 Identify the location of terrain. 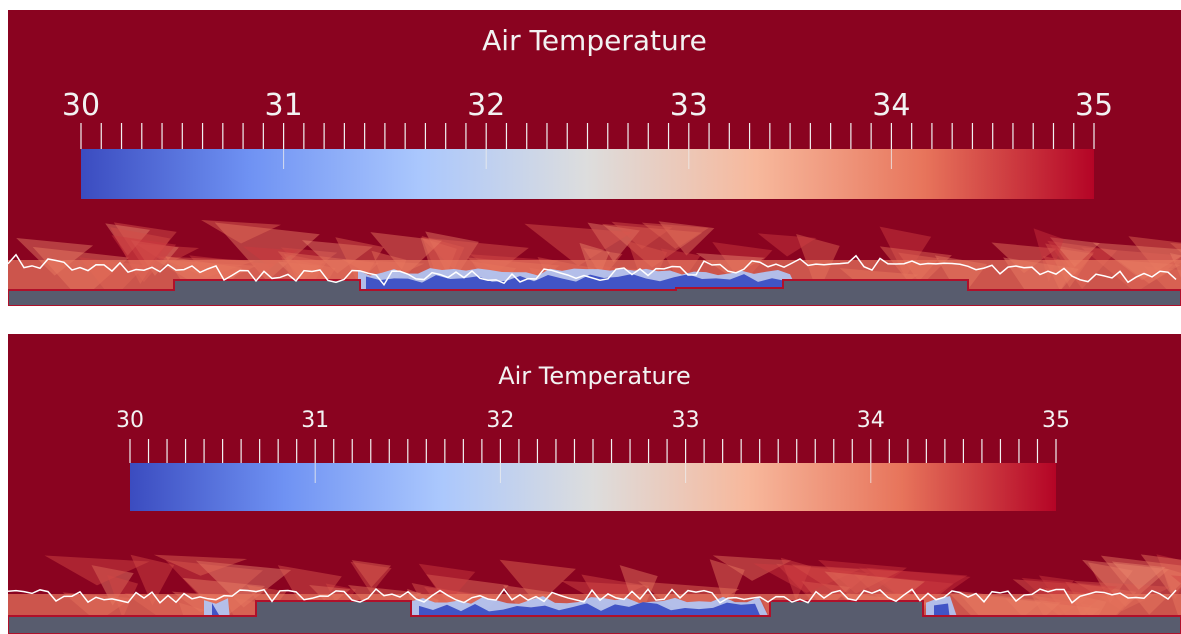
(594, 292).